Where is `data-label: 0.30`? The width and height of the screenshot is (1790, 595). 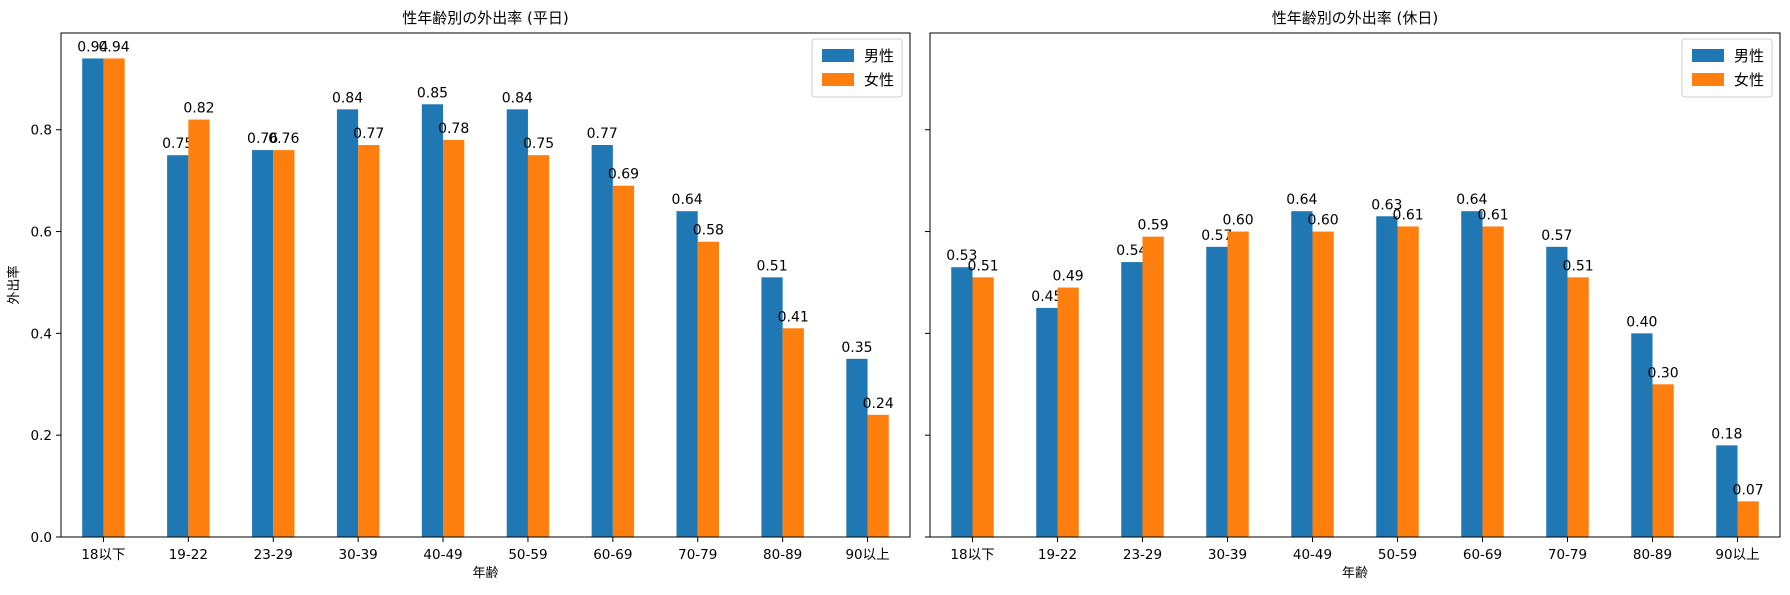 data-label: 0.30 is located at coordinates (1663, 373).